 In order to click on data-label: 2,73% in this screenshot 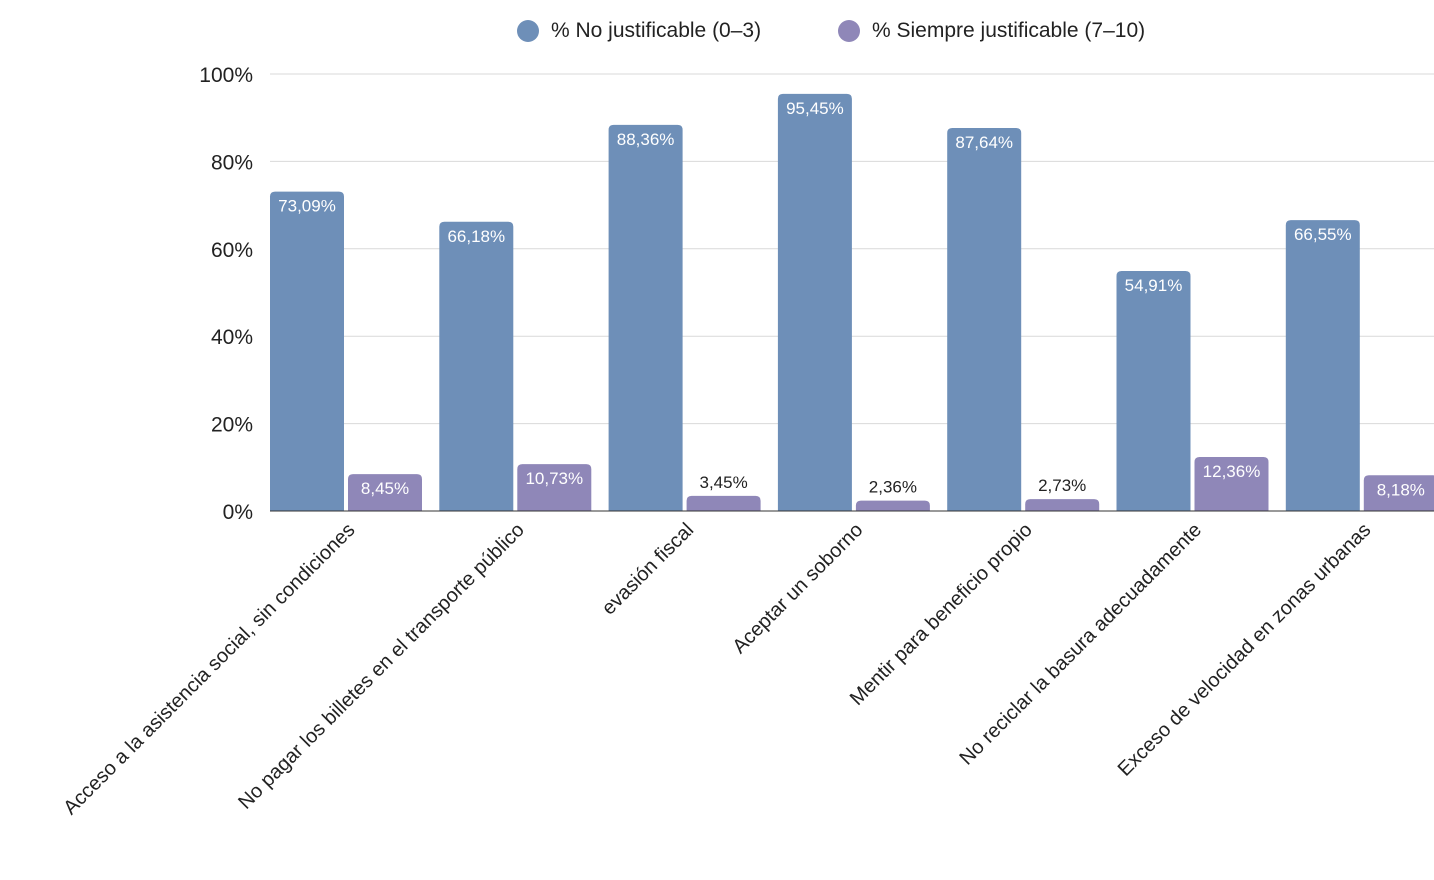, I will do `click(1062, 485)`.